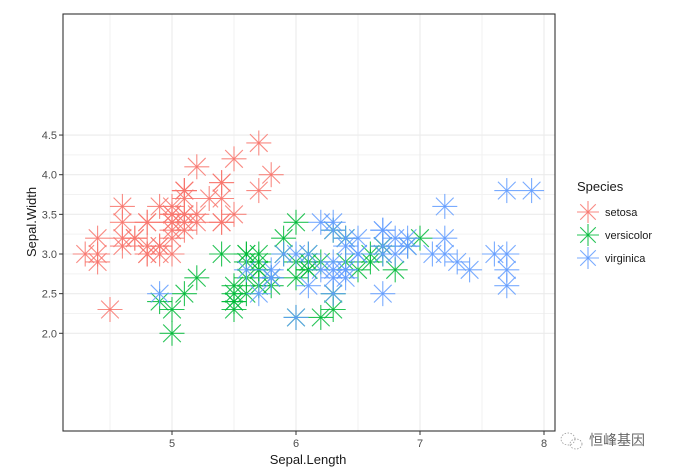  I want to click on wechat-icon, so click(571, 441).